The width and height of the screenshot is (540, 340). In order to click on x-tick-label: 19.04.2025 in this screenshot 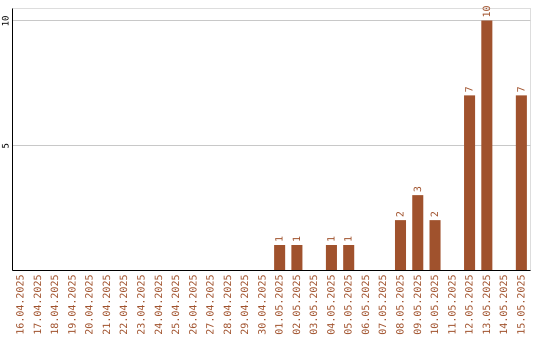, I will do `click(72, 304)`.